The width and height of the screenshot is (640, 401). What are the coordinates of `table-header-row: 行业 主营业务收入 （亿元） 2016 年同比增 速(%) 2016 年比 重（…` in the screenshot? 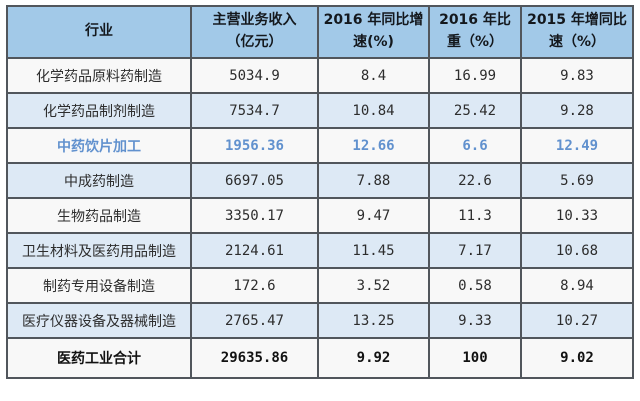 It's located at (320, 32).